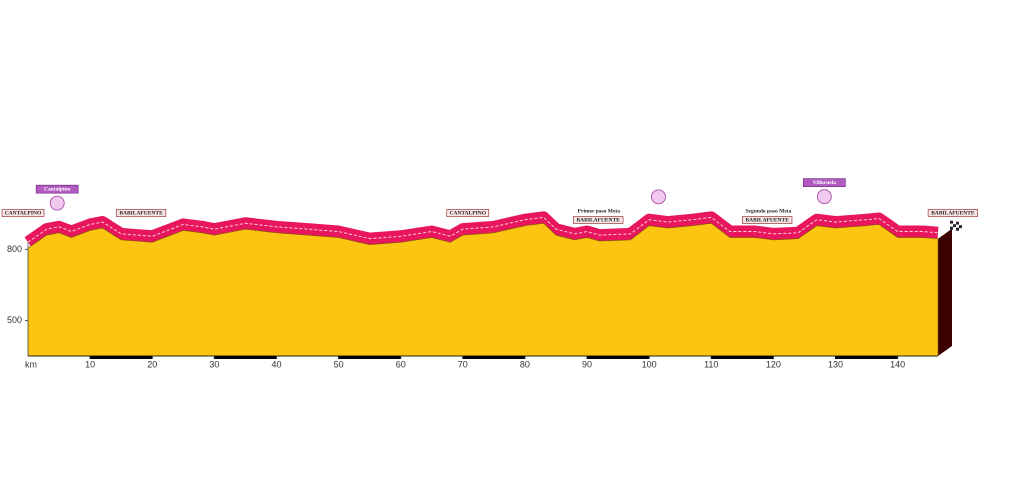 The image size is (1024, 500). What do you see at coordinates (897, 364) in the screenshot?
I see `x-tick-label: 140` at bounding box center [897, 364].